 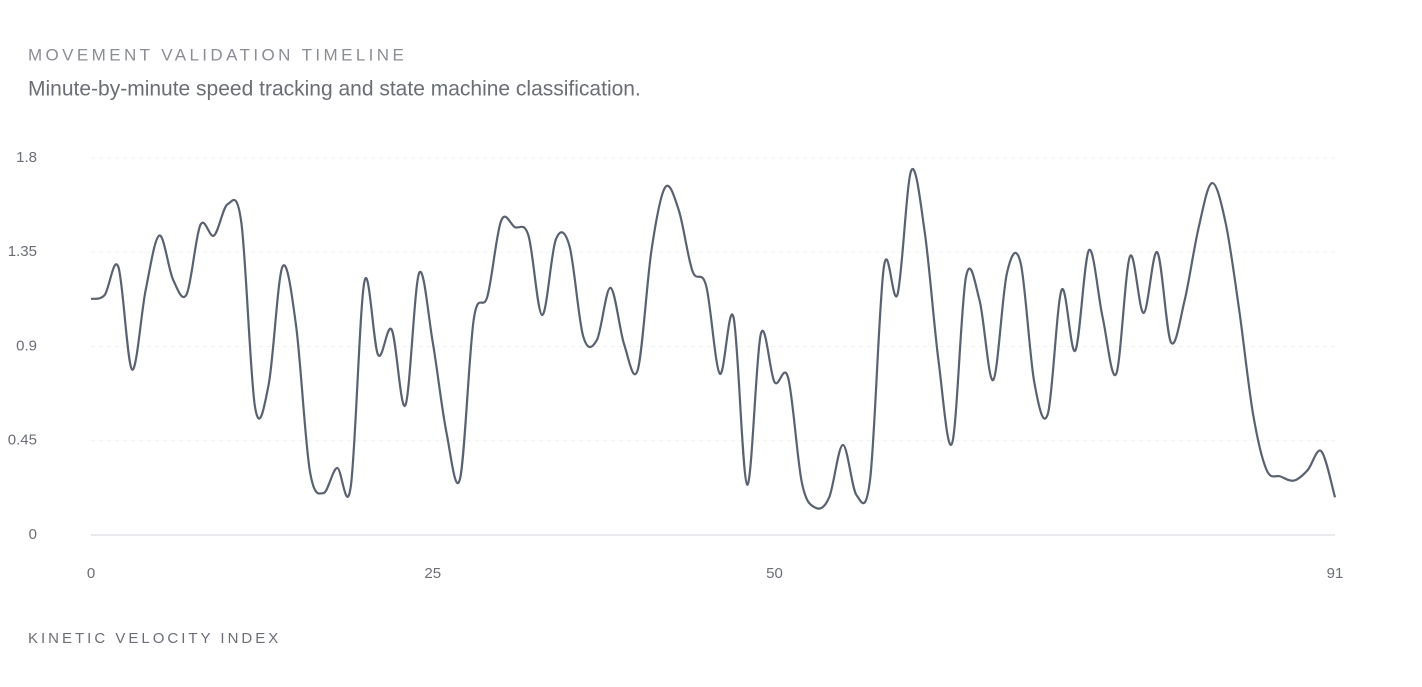 What do you see at coordinates (26, 345) in the screenshot?
I see `y-tick-label: 0.9` at bounding box center [26, 345].